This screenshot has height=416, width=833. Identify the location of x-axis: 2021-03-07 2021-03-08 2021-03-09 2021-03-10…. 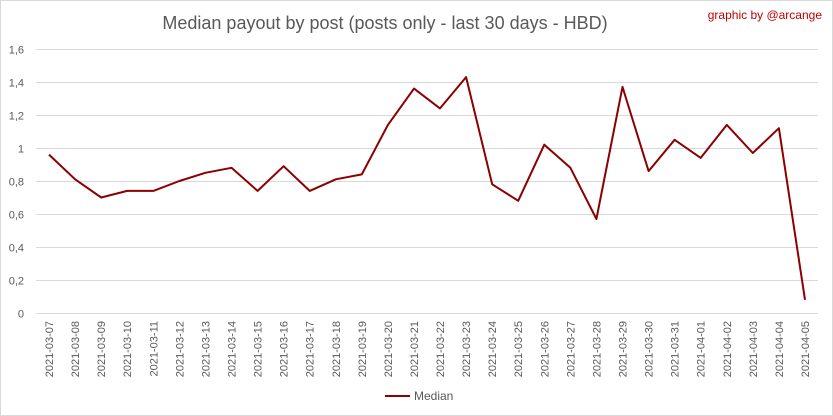
(428, 349).